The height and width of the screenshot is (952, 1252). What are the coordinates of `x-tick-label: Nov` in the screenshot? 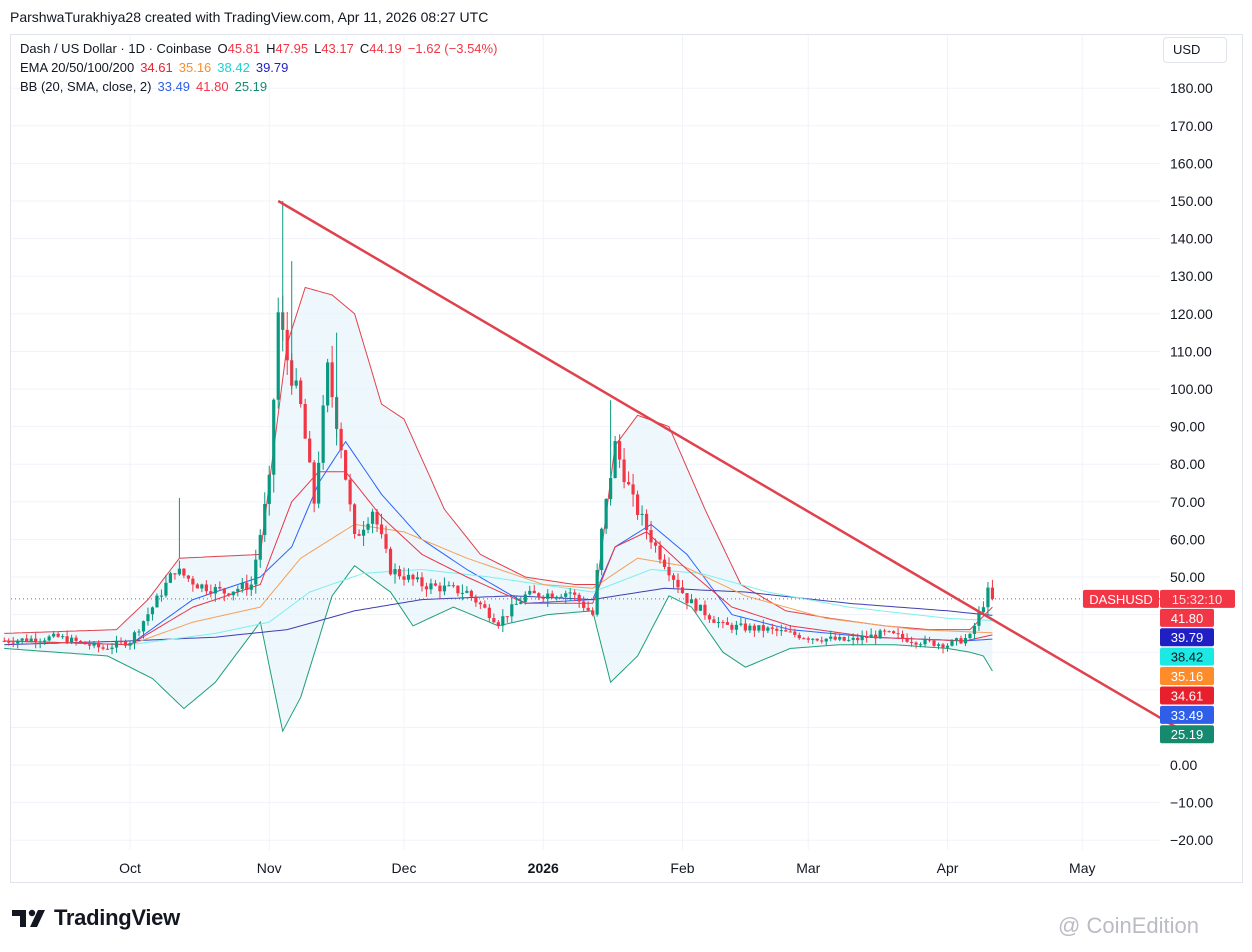 It's located at (269, 868).